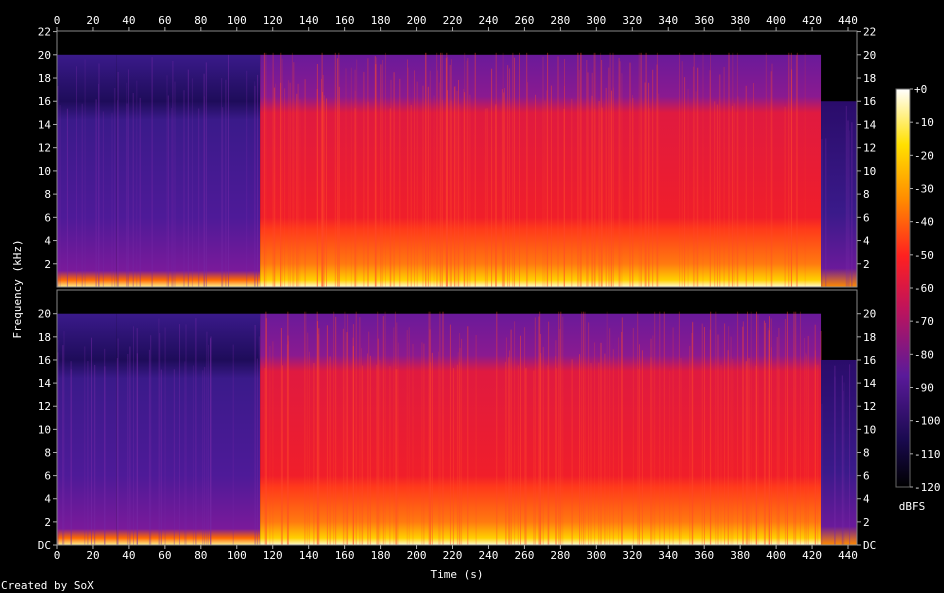 This screenshot has height=593, width=944. Describe the element at coordinates (237, 20) in the screenshot. I see `x-tick-label-top: 100` at that location.